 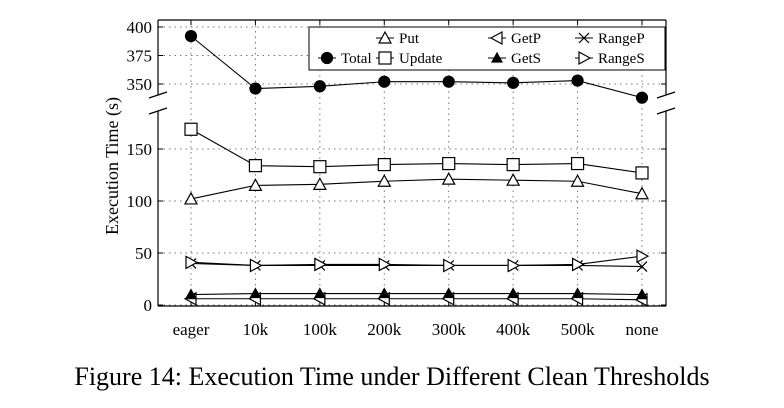 I want to click on series-line-ranges, so click(x=416, y=261).